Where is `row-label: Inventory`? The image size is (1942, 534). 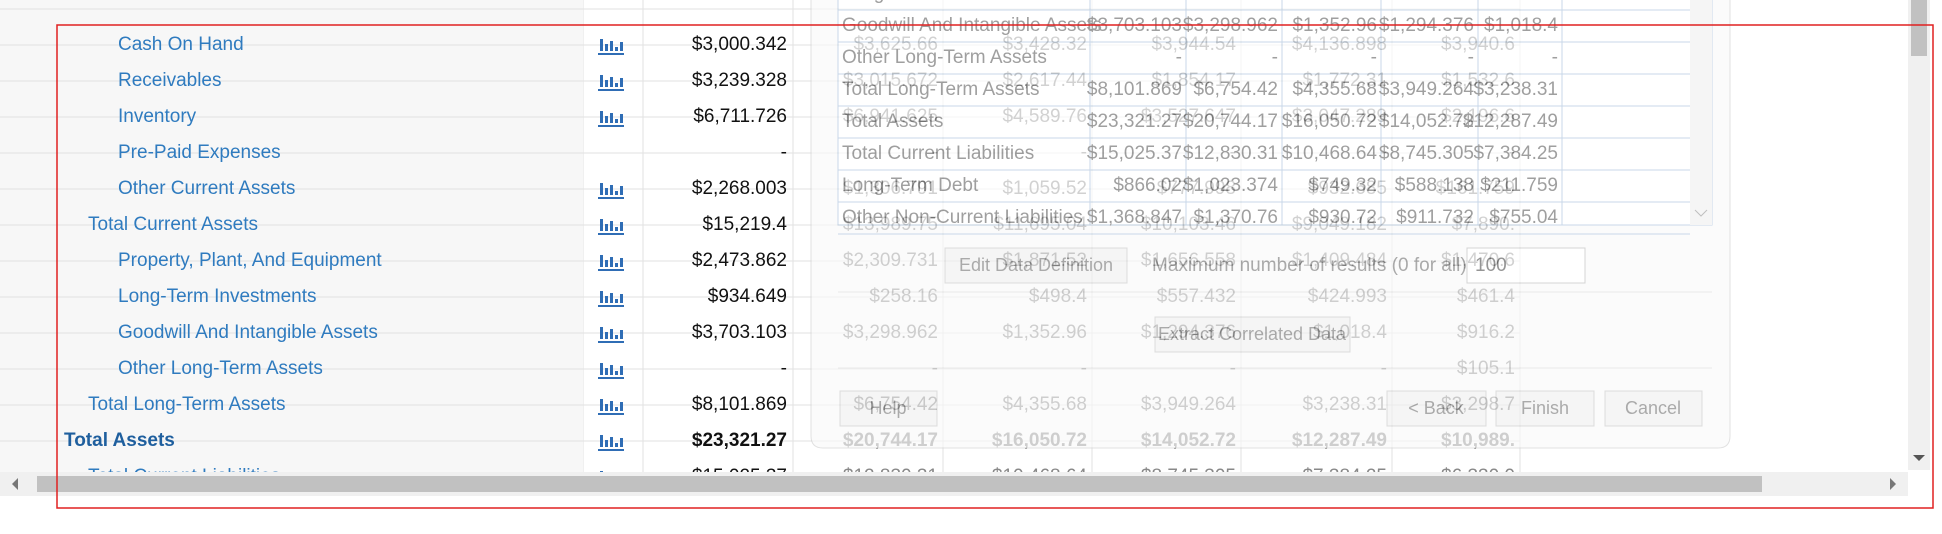 row-label: Inventory is located at coordinates (157, 116).